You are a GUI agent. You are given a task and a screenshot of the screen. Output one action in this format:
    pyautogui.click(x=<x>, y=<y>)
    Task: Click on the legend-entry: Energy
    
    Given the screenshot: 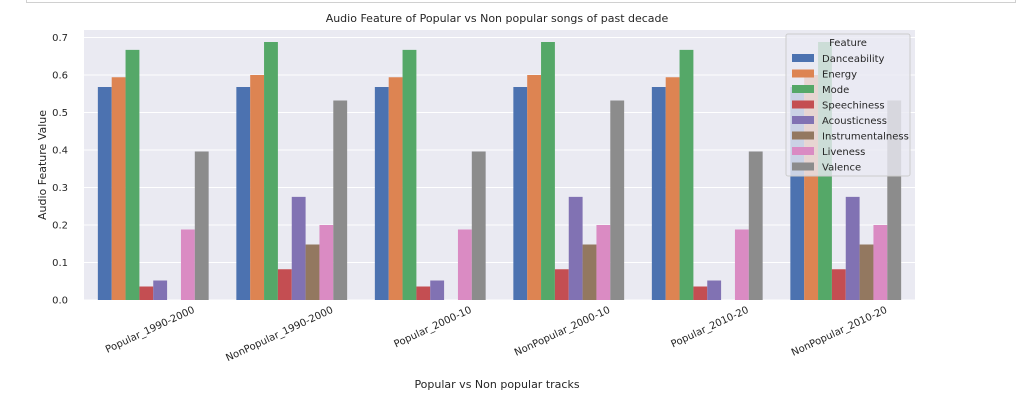 What is the action you would take?
    pyautogui.click(x=839, y=75)
    